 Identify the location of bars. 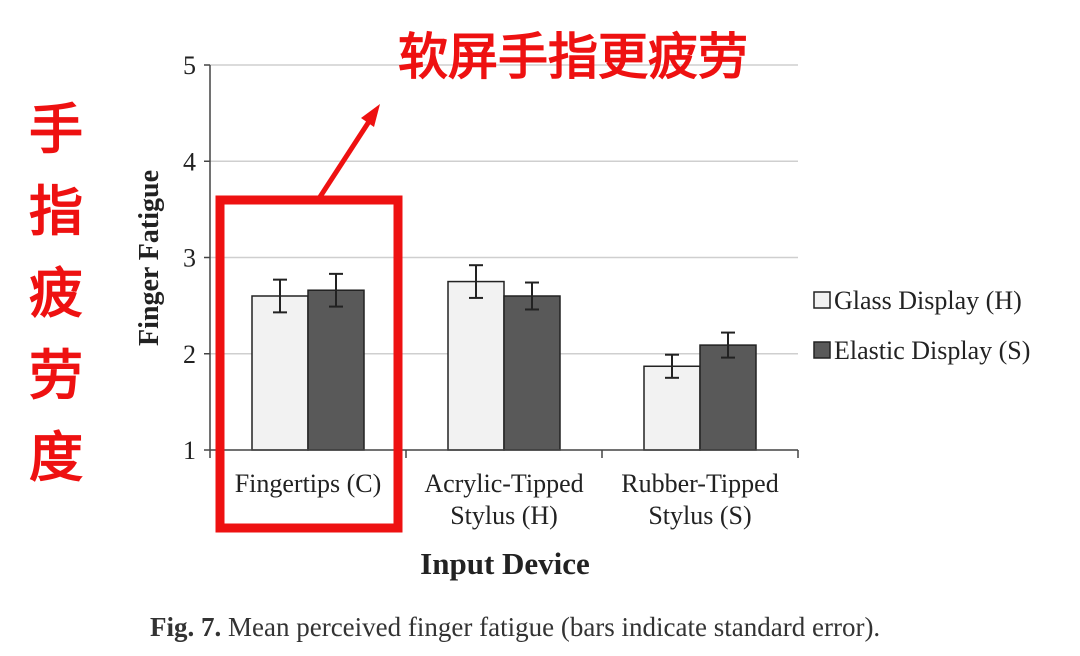
(504, 357).